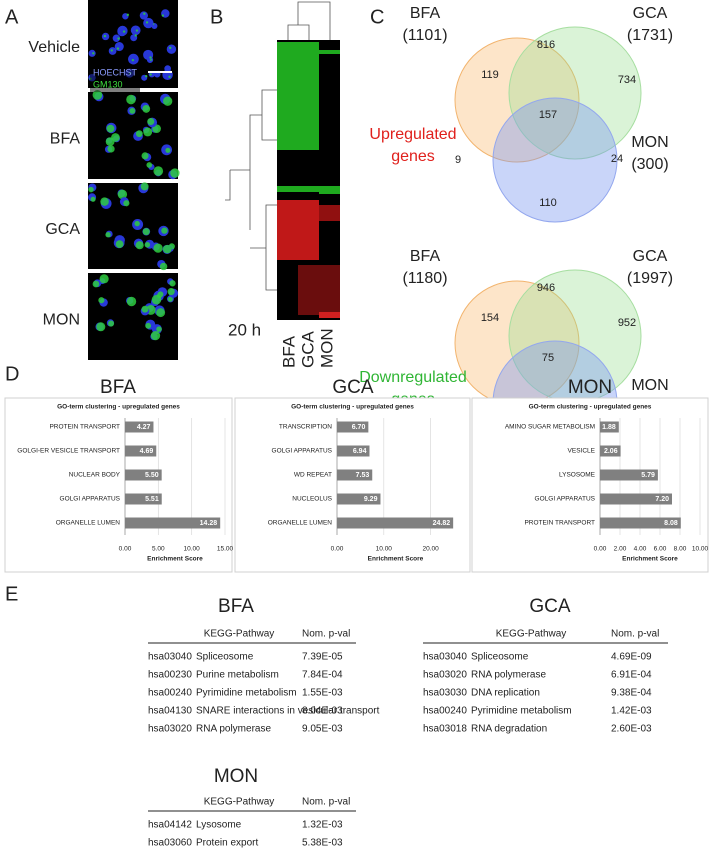 Image resolution: width=712 pixels, height=851 pixels. What do you see at coordinates (635, 634) in the screenshot?
I see `table-header: Nom. p-val` at bounding box center [635, 634].